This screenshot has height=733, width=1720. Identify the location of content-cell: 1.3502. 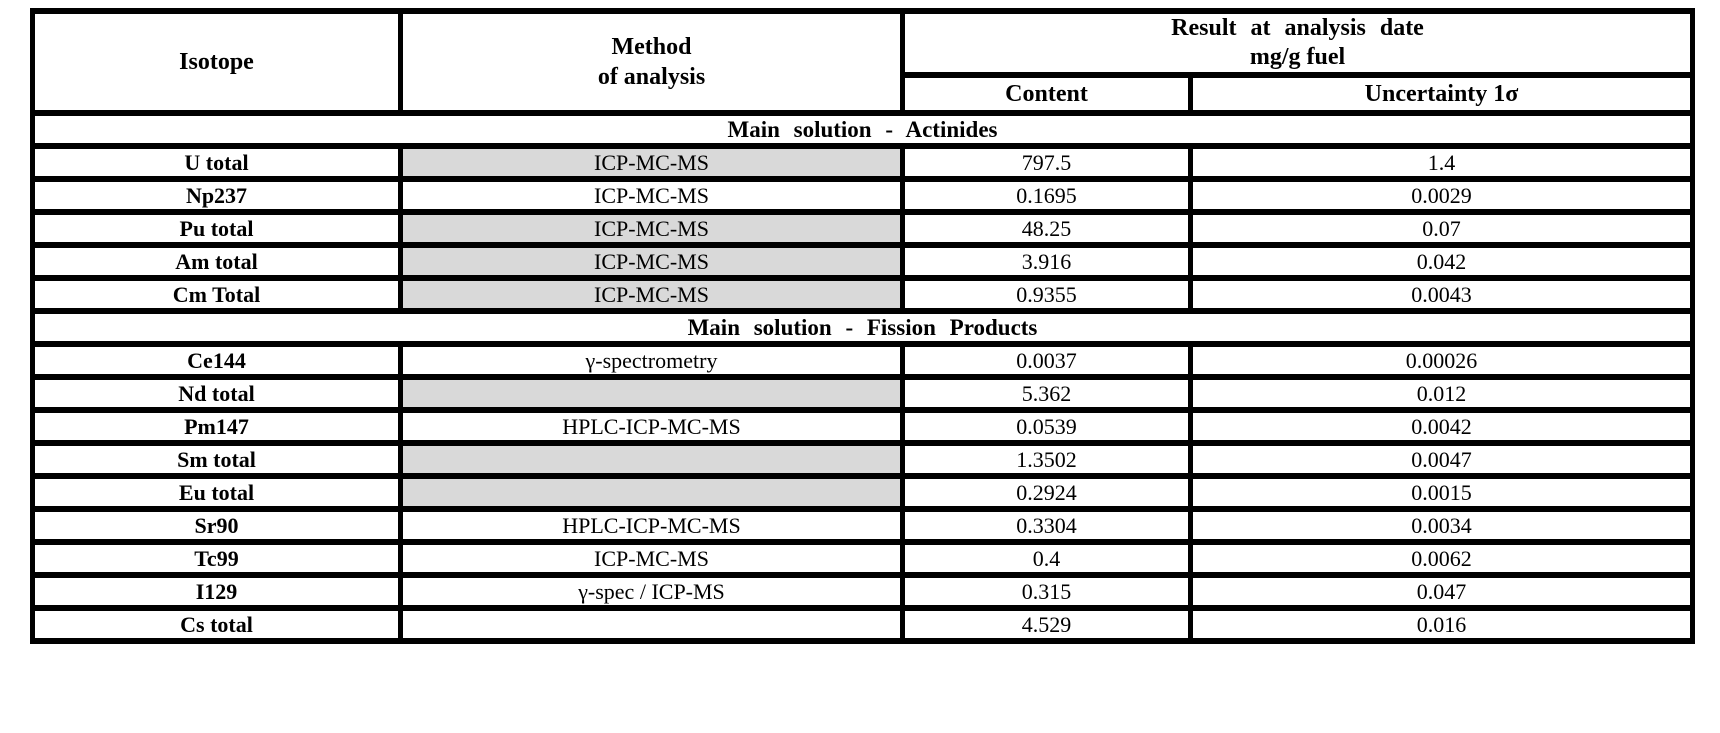
(1046, 459).